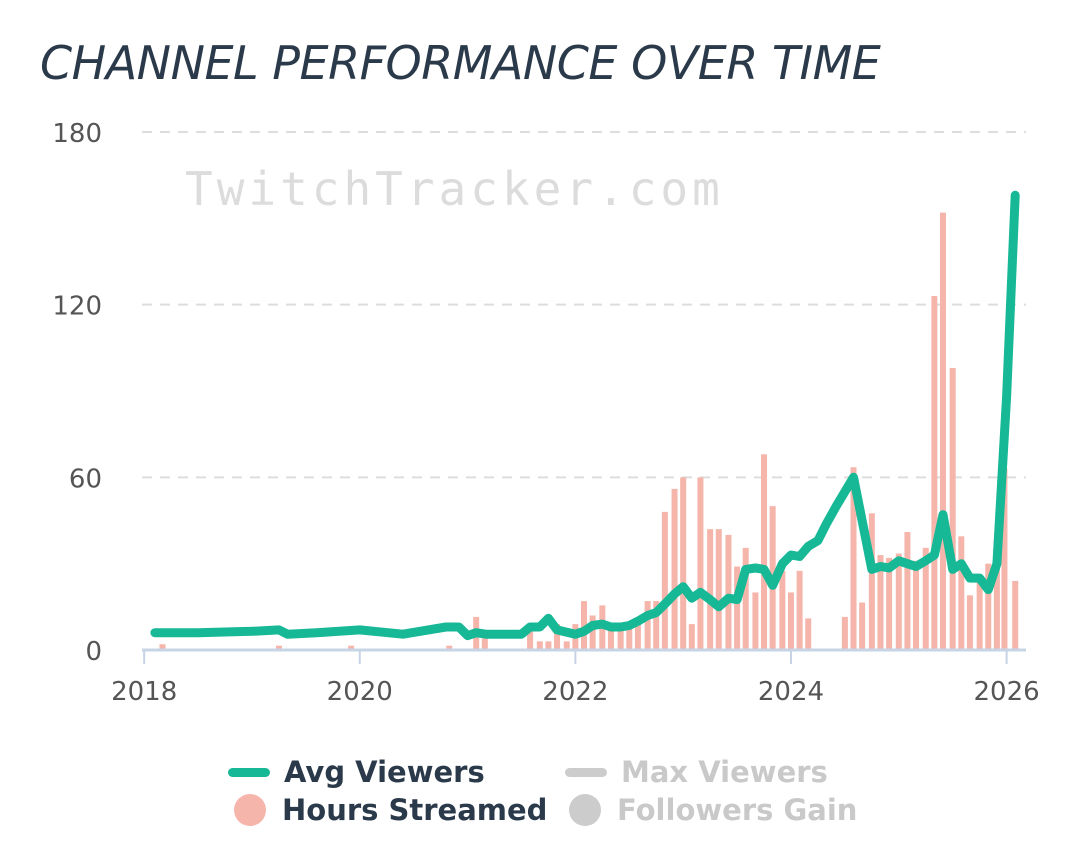 The image size is (1080, 862). Describe the element at coordinates (144, 692) in the screenshot. I see `x-tick-label: 2018` at that location.